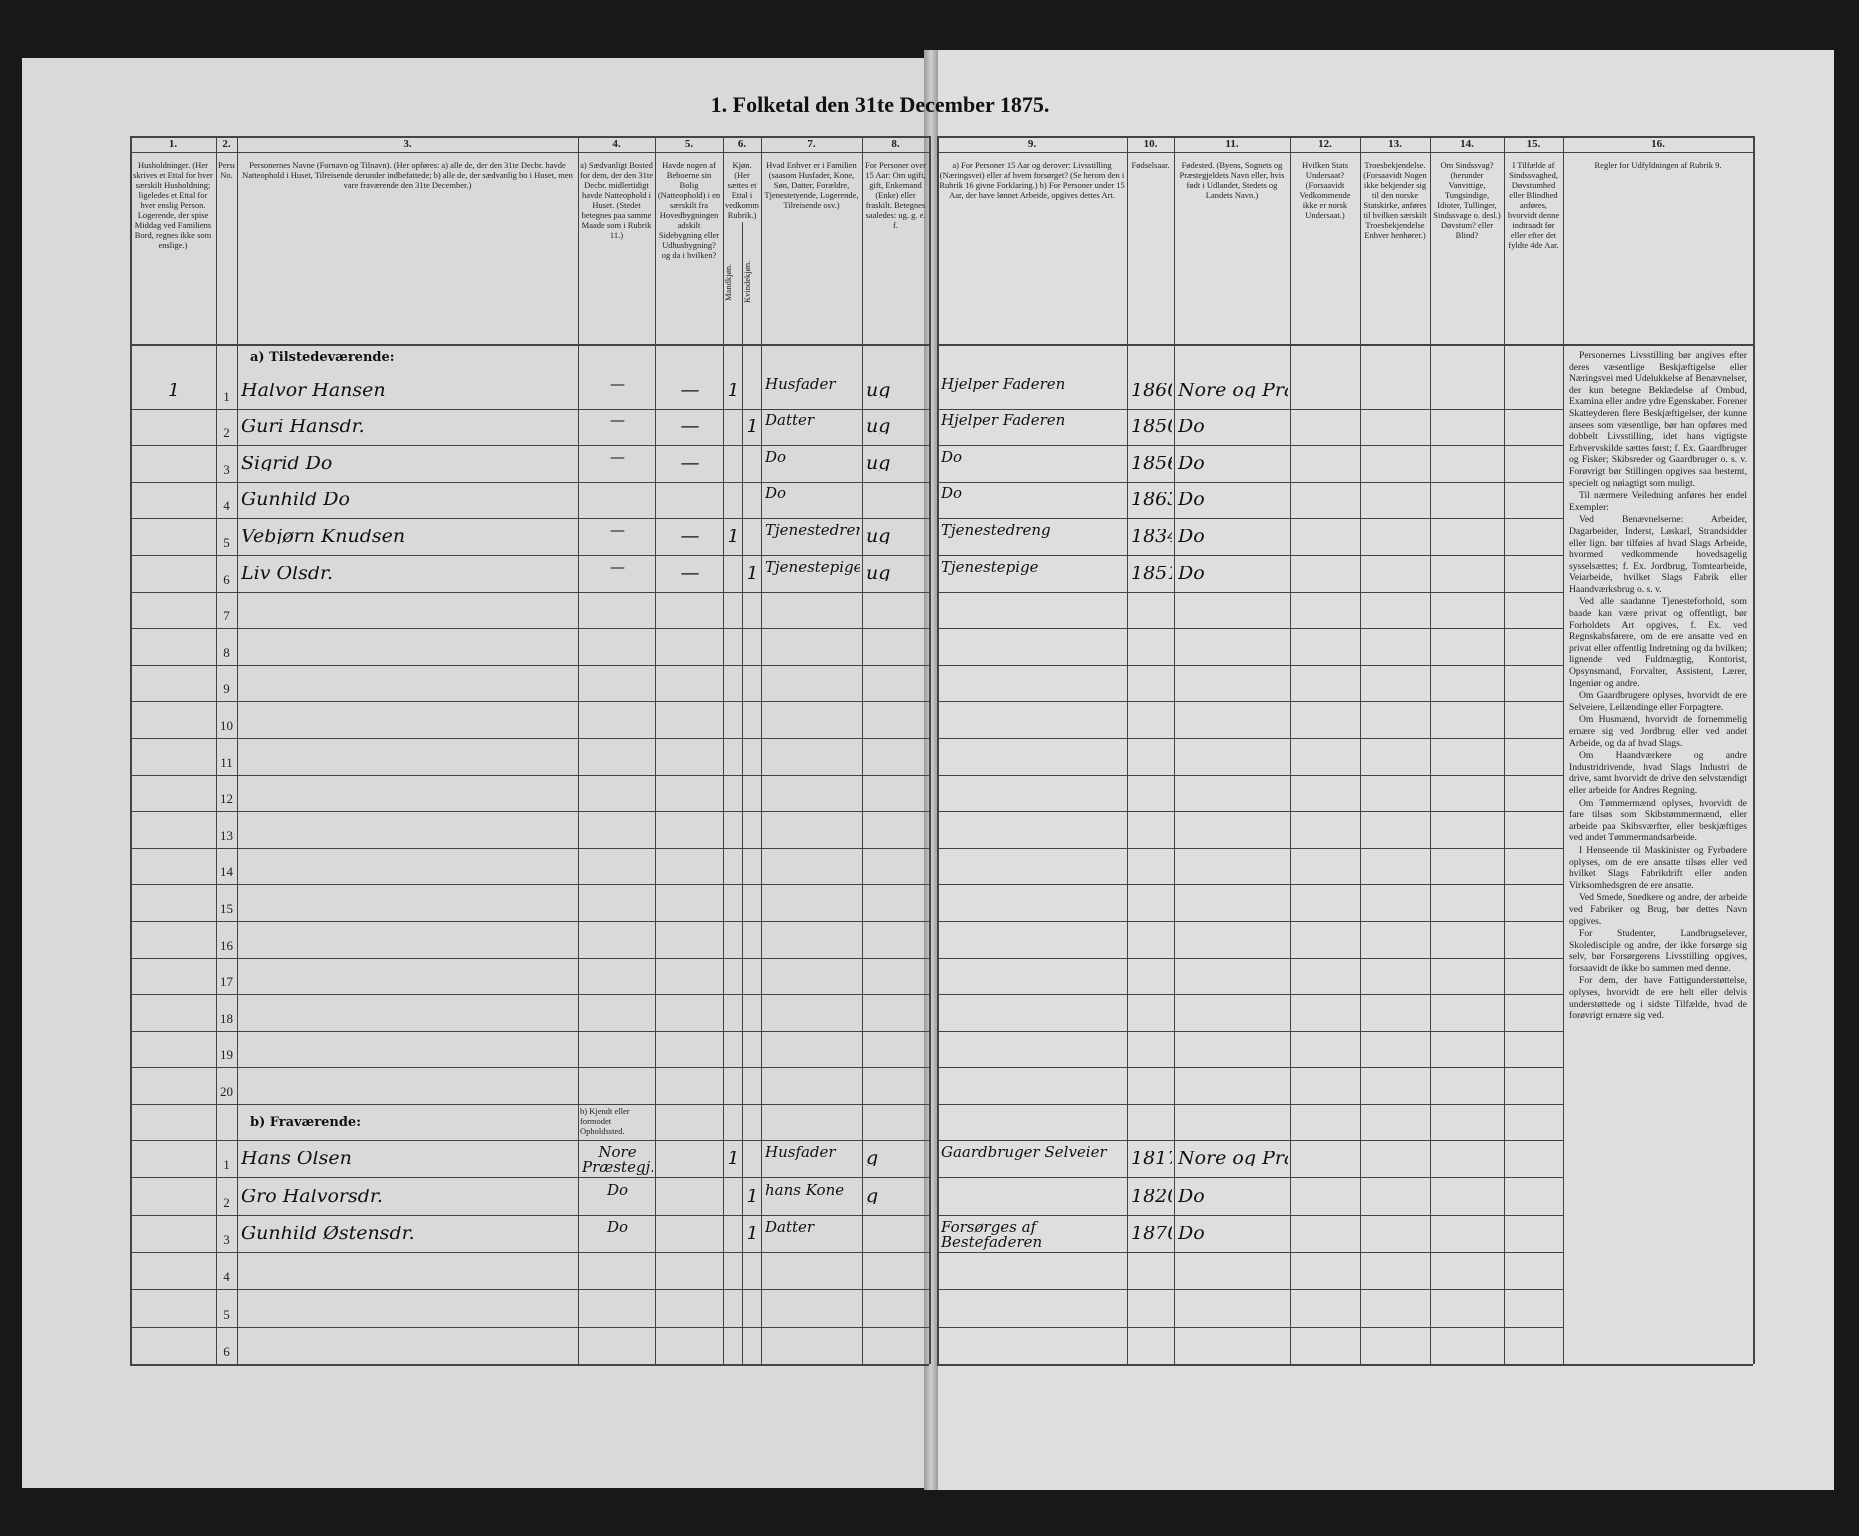 This screenshot has height=1536, width=1859. What do you see at coordinates (1533, 144) in the screenshot?
I see `column-number: 15.` at bounding box center [1533, 144].